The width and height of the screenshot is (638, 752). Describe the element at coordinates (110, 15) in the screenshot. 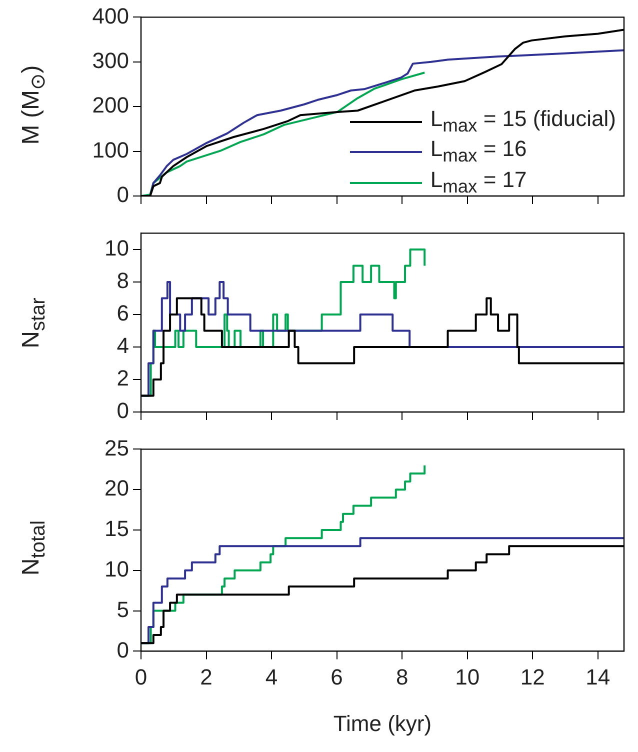

I see `y-tick-label: 400` at that location.